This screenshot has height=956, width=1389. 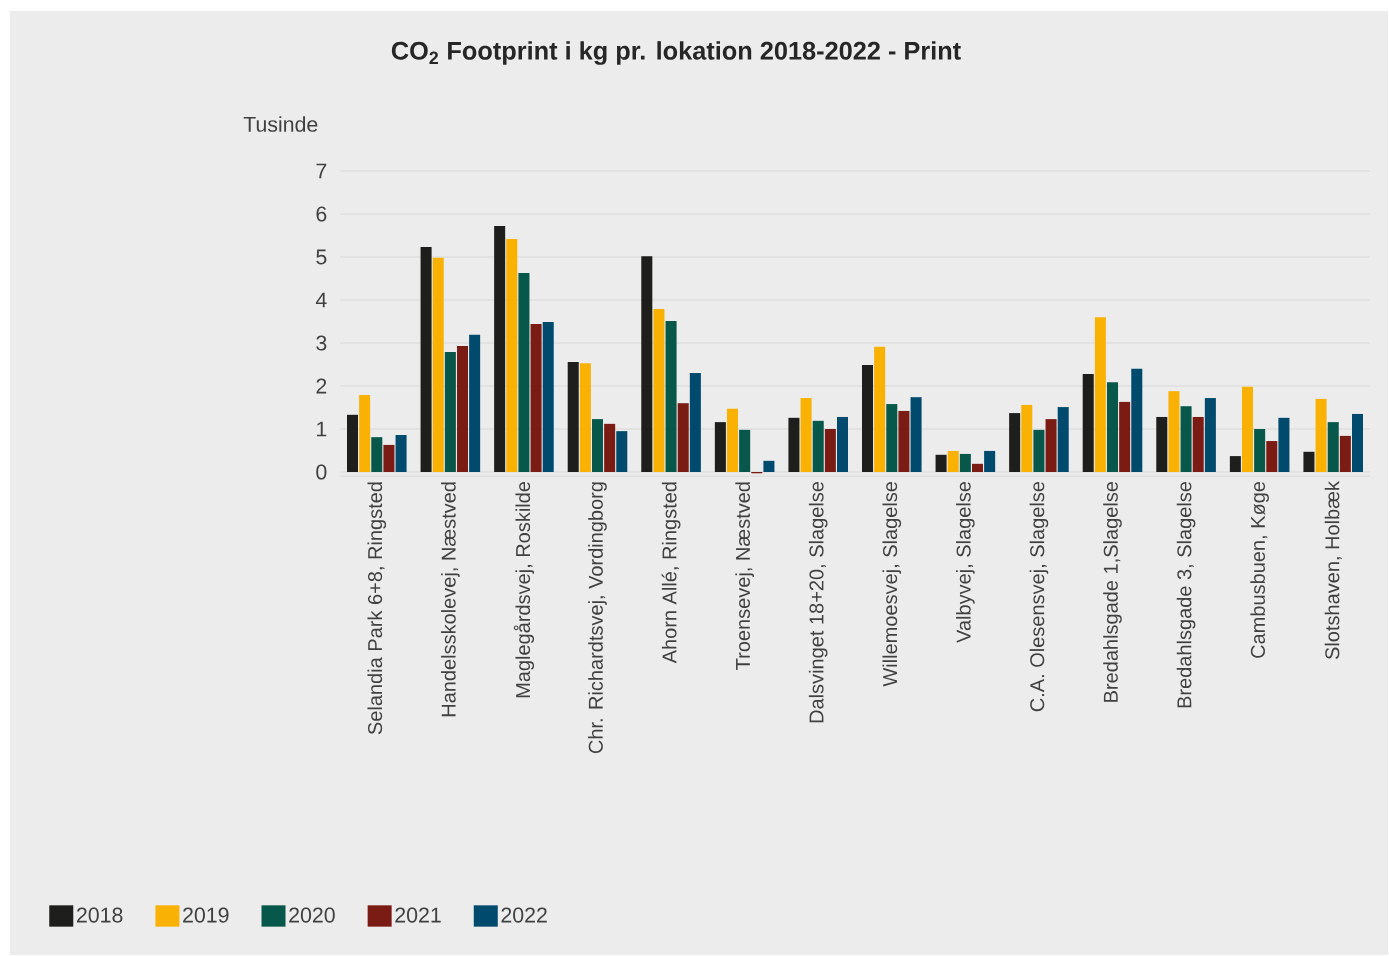 I want to click on x-tick-label: Valbyvej, Slagelse, so click(x=965, y=562).